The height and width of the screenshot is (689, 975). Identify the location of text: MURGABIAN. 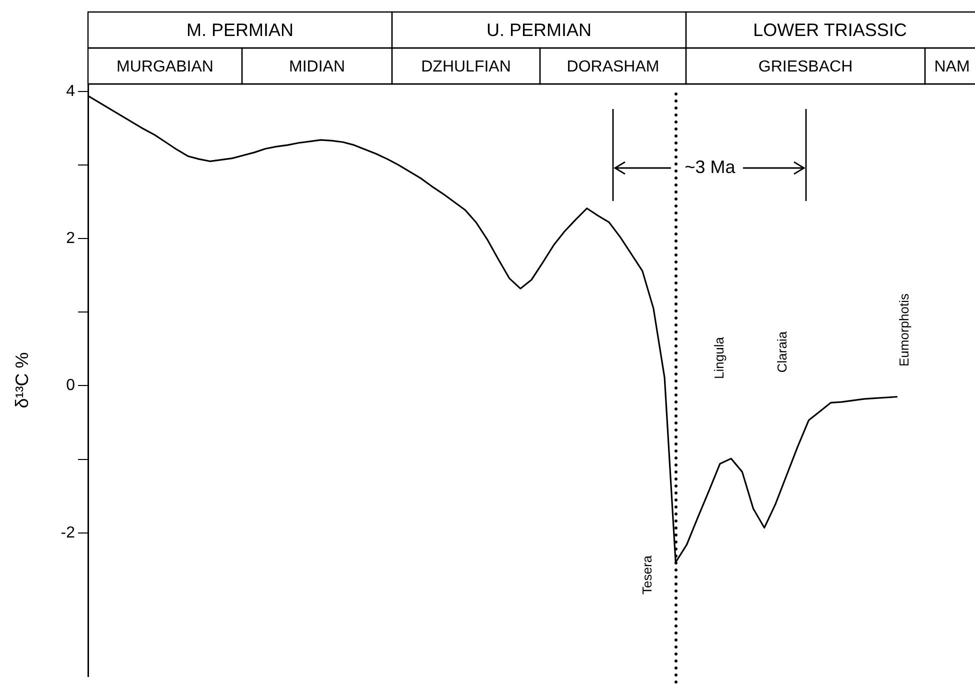
(165, 67).